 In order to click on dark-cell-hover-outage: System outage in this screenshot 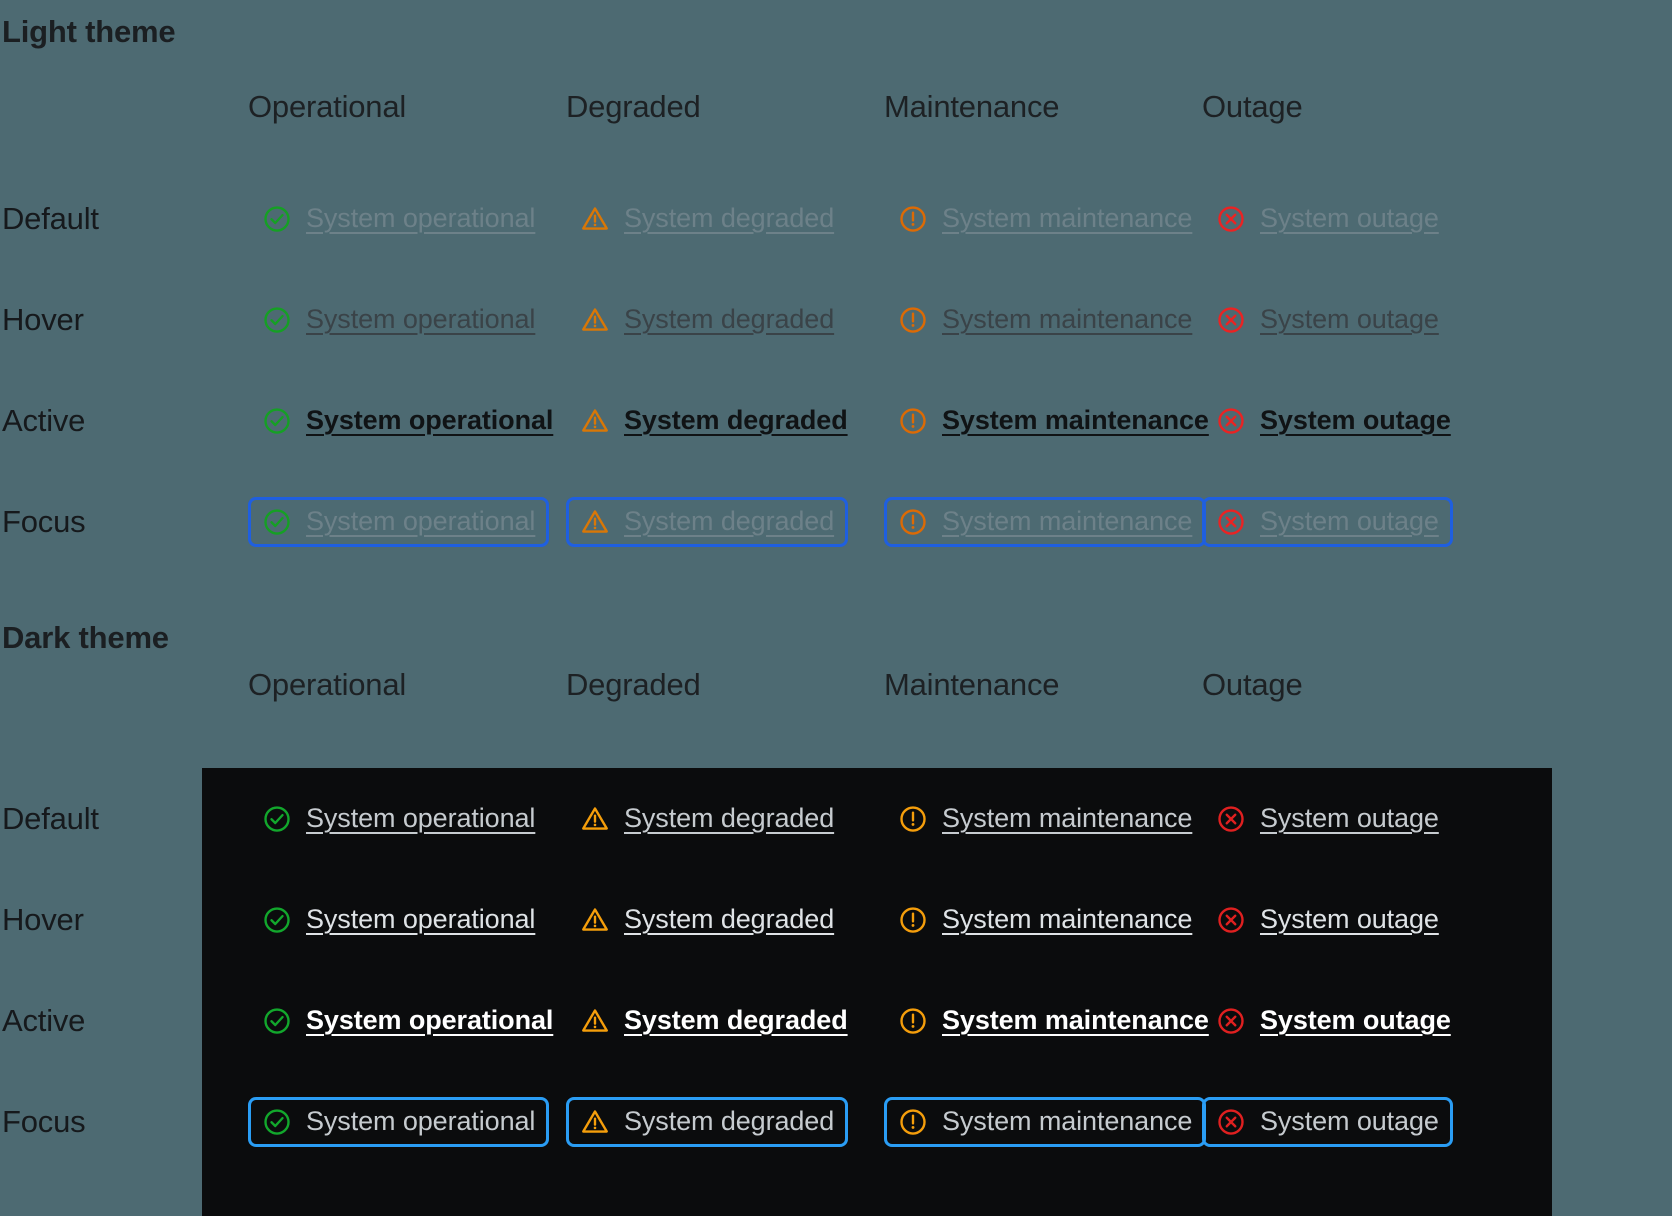, I will do `click(1361, 920)`.